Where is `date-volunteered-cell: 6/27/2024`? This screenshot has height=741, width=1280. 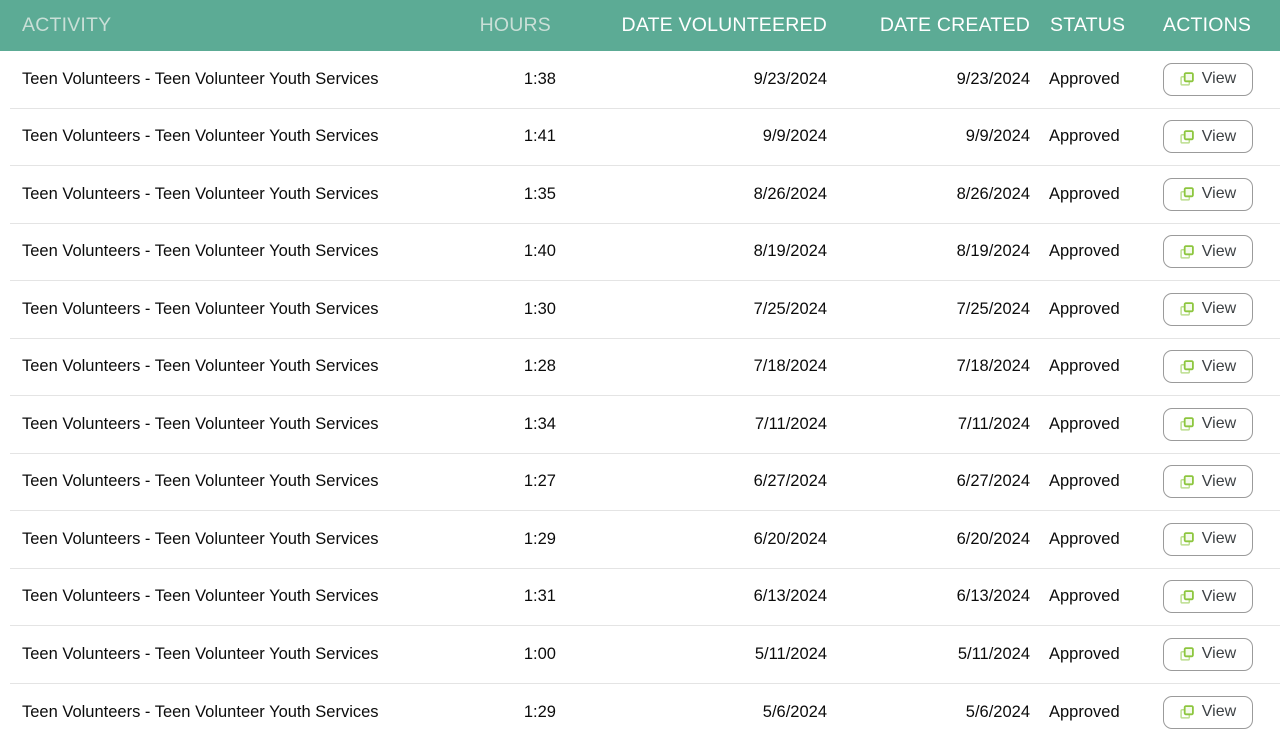 date-volunteered-cell: 6/27/2024 is located at coordinates (790, 481).